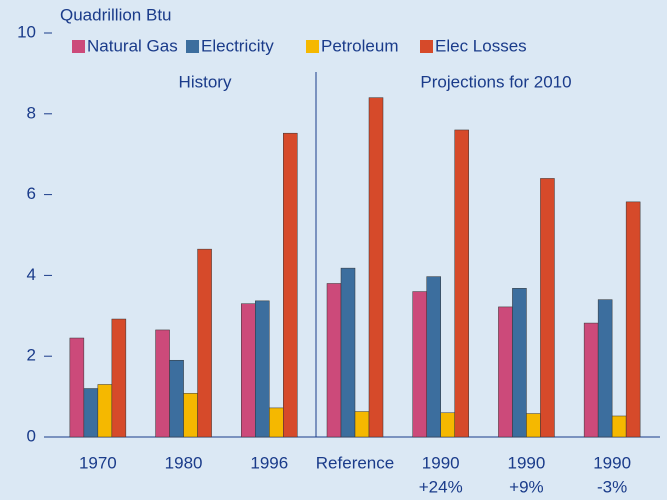 The height and width of the screenshot is (500, 667). I want to click on y-tick-label: 6, so click(31, 193).